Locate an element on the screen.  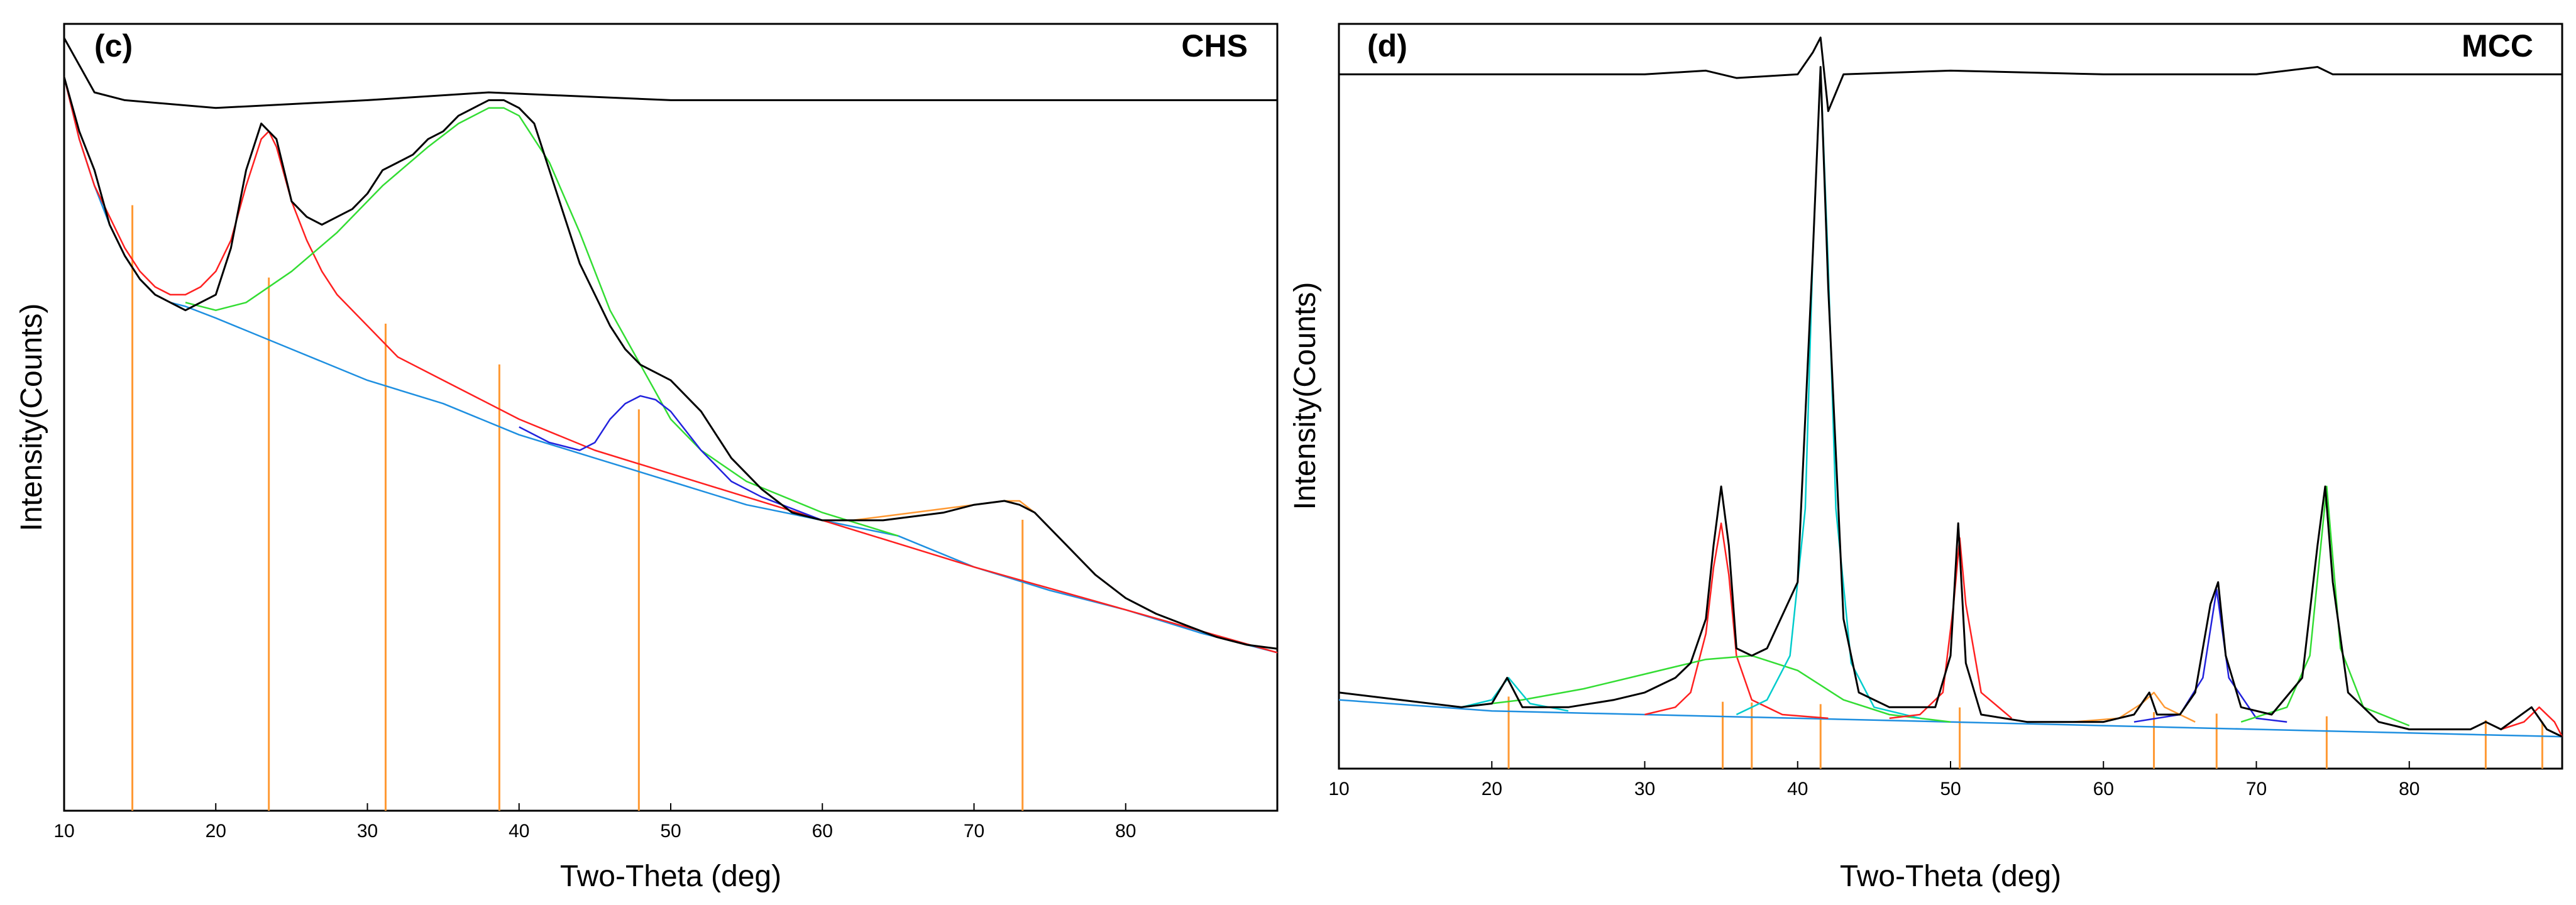
chs-x-tick-label: 10 is located at coordinates (64, 831).